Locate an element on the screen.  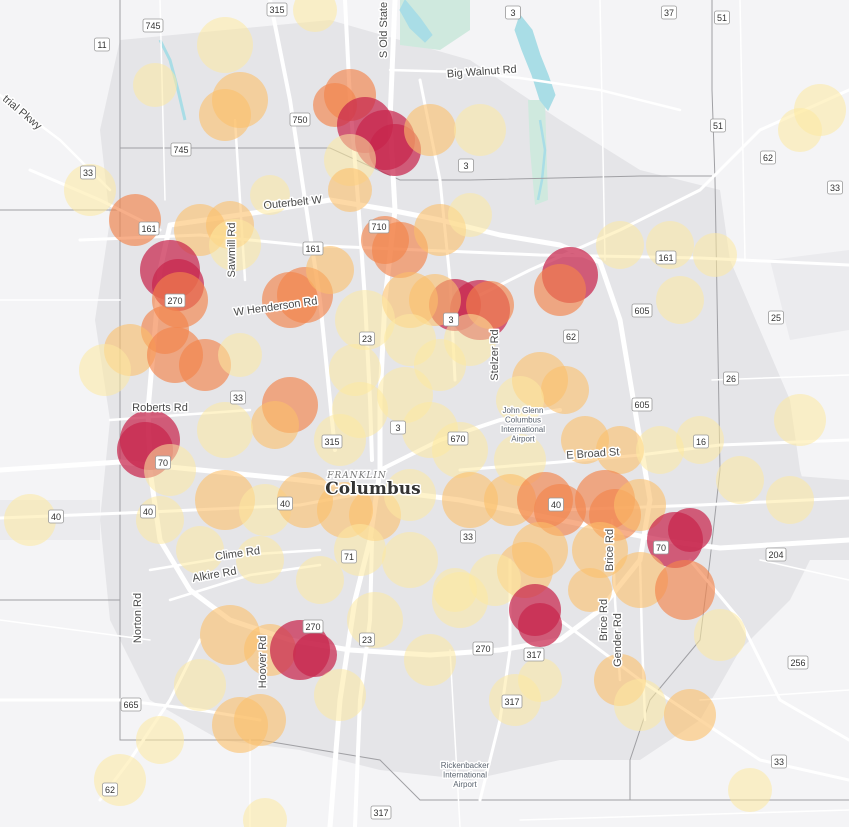
svg-text: 605 is located at coordinates (641, 311).